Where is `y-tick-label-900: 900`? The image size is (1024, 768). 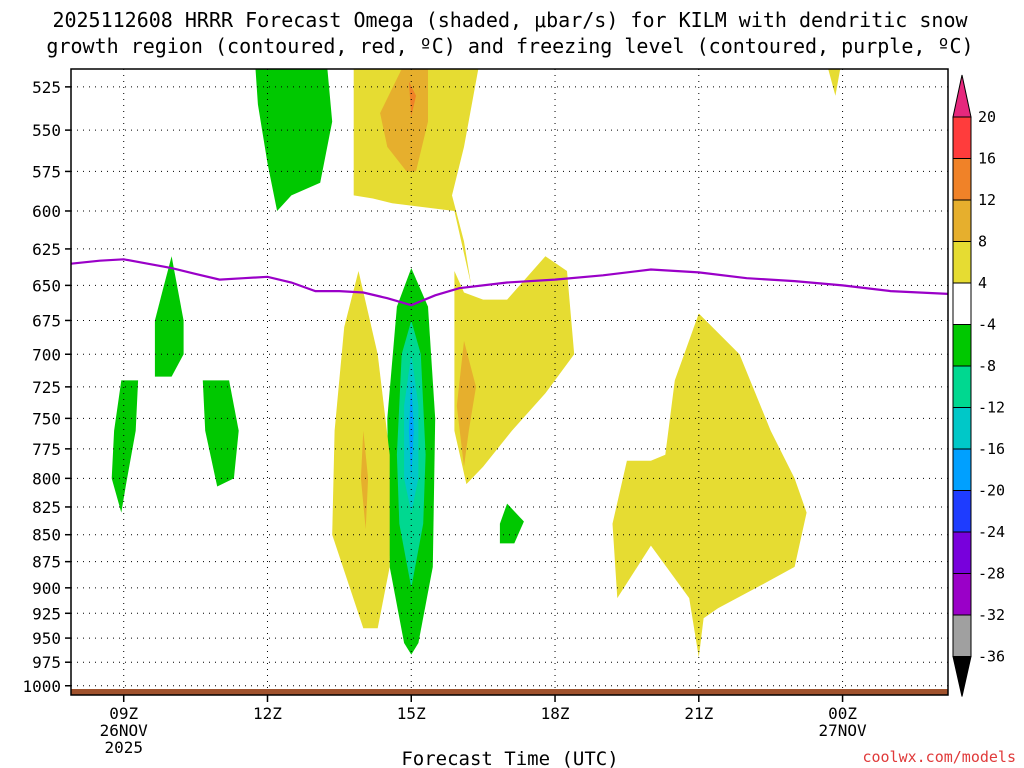
y-tick-label-900: 900 is located at coordinates (46, 588).